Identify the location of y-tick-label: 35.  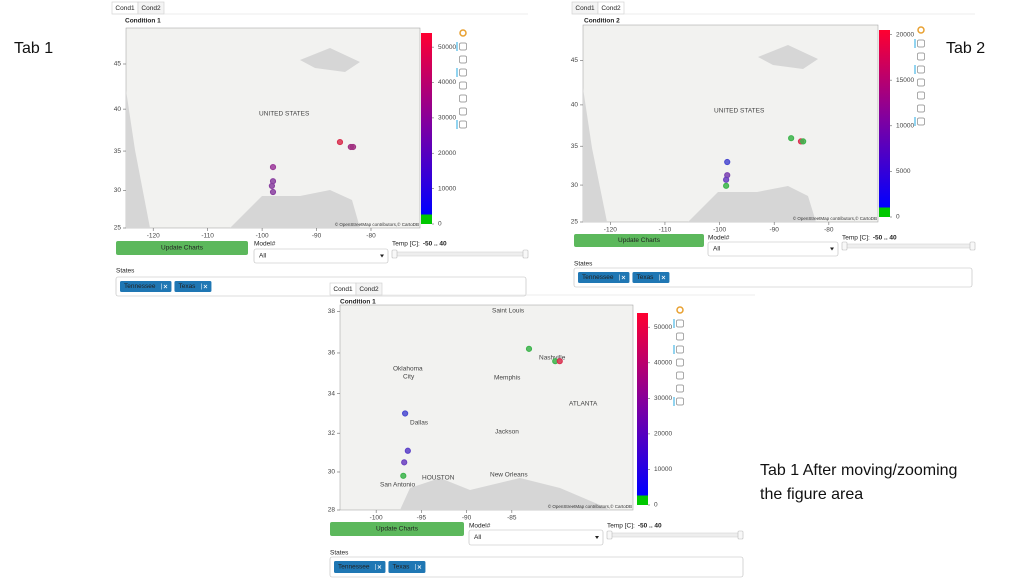
(118, 151).